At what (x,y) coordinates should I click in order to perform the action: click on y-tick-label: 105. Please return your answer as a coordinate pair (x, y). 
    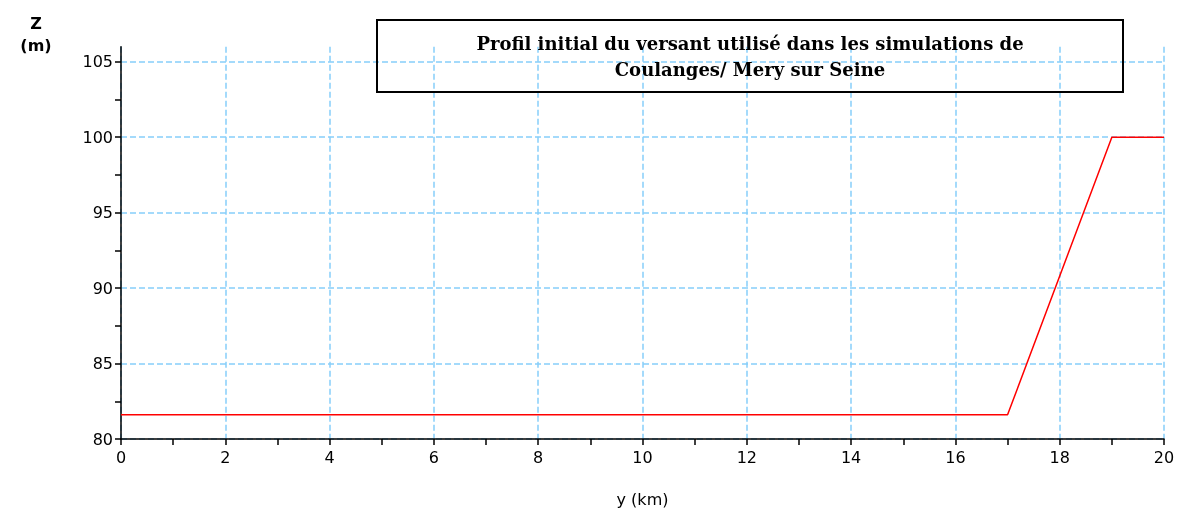
    Looking at the image, I should click on (97, 62).